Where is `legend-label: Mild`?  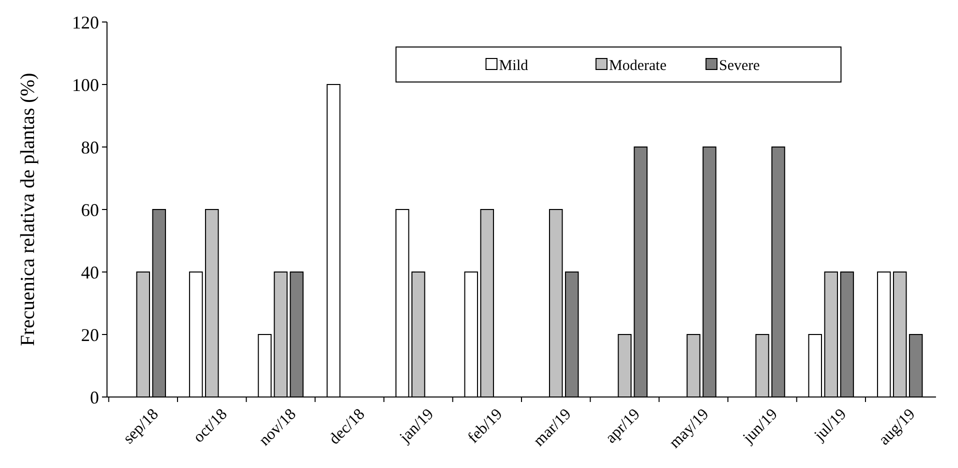 legend-label: Mild is located at coordinates (514, 66).